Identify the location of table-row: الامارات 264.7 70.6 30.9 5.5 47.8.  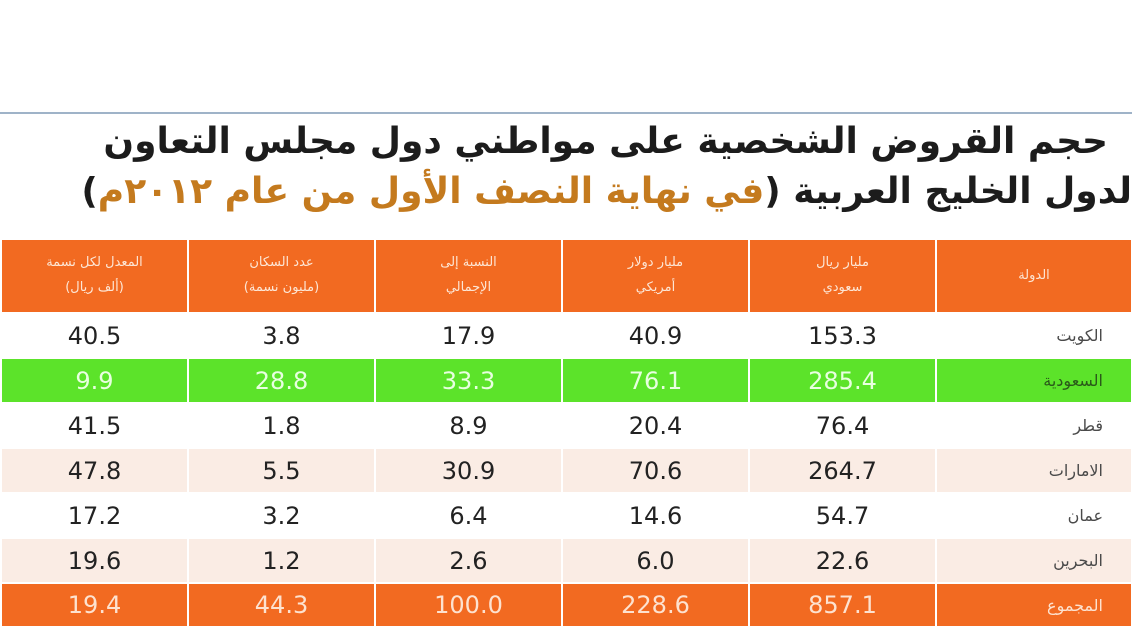
(566, 470).